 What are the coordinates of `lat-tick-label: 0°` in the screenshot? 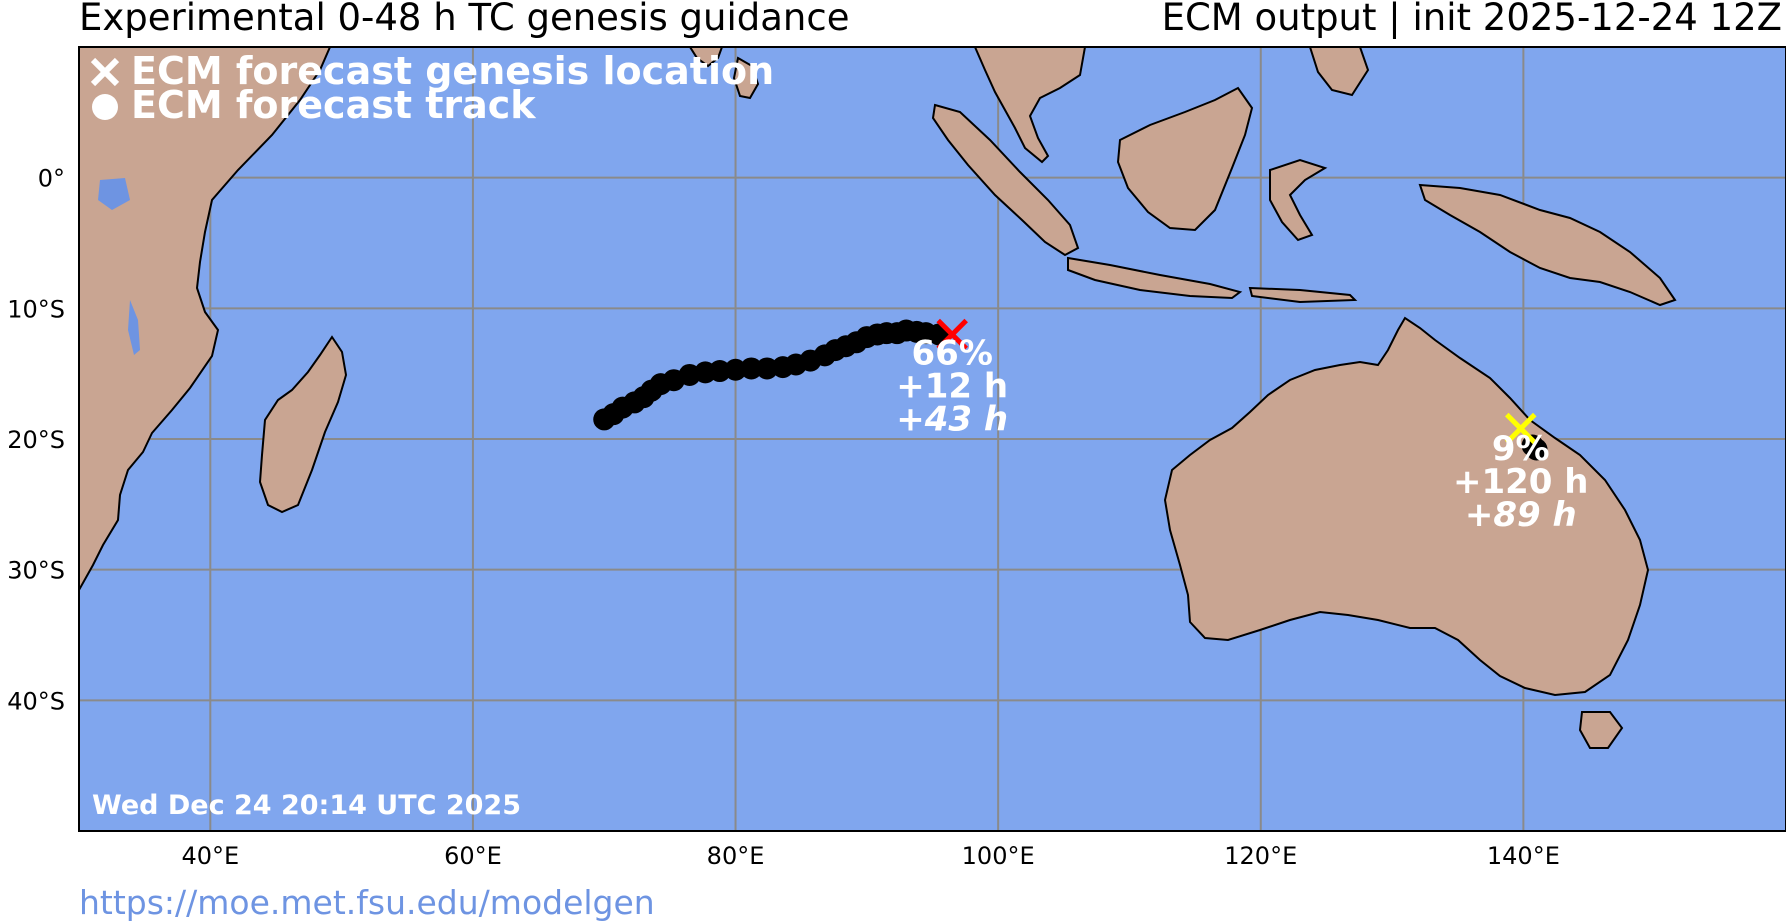 It's located at (51, 179).